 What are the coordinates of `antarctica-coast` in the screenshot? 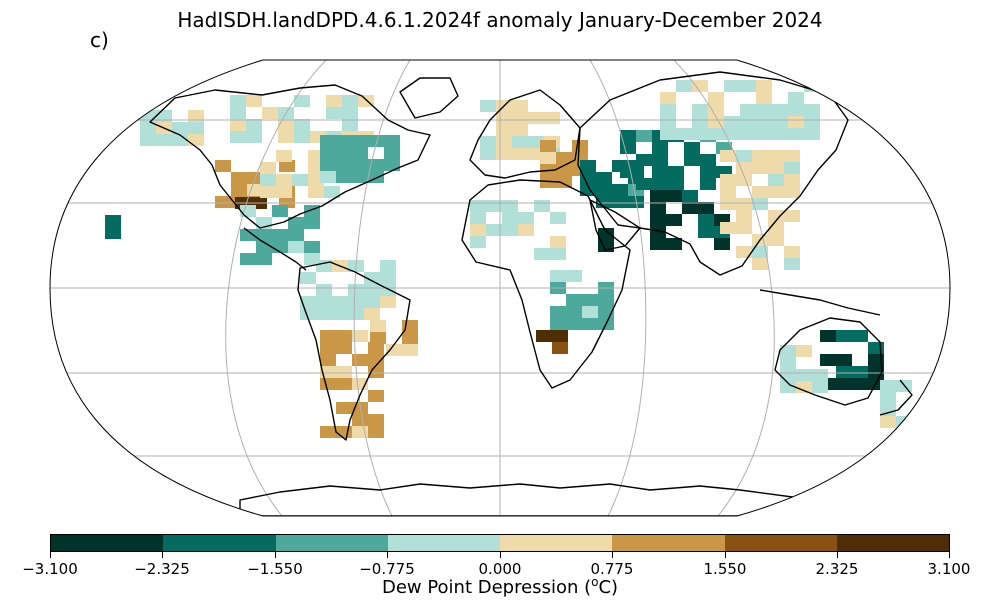 It's located at (520, 499).